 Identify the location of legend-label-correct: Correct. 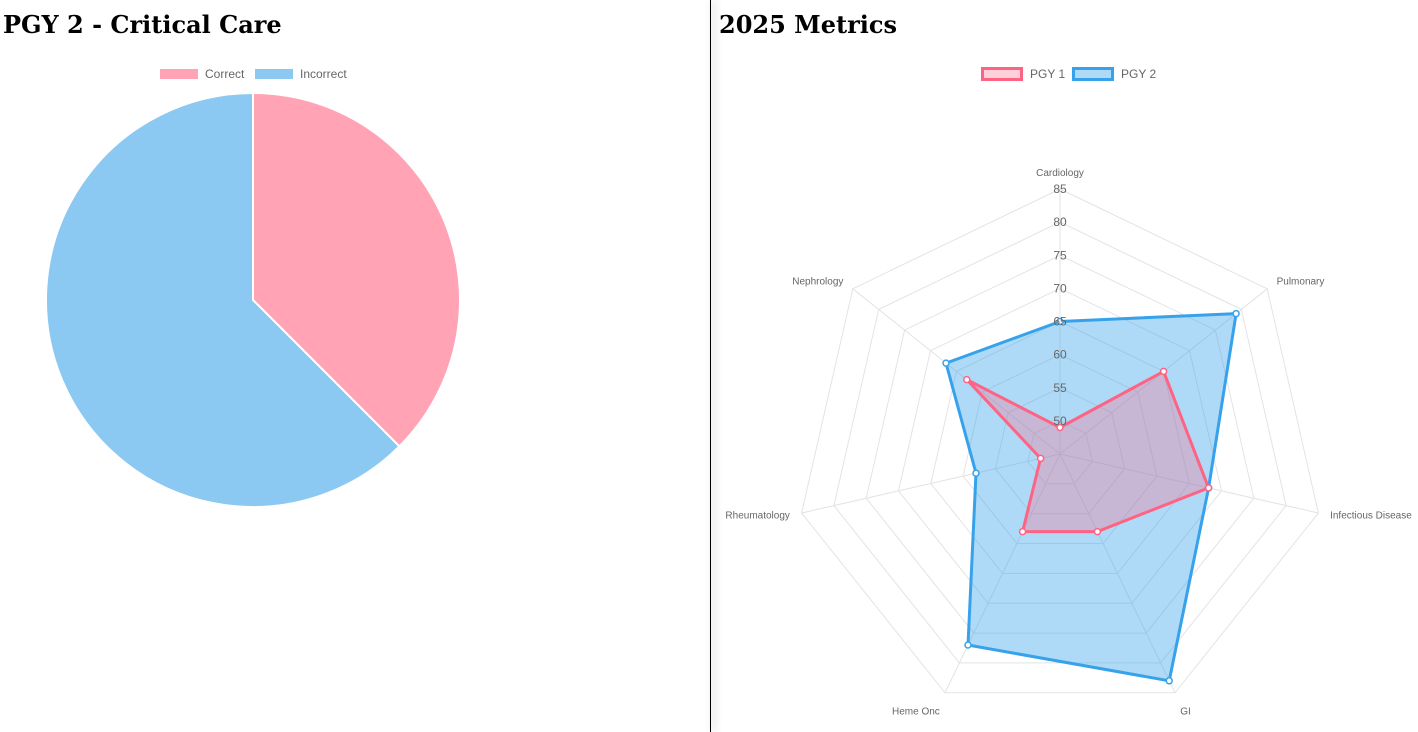
(225, 74).